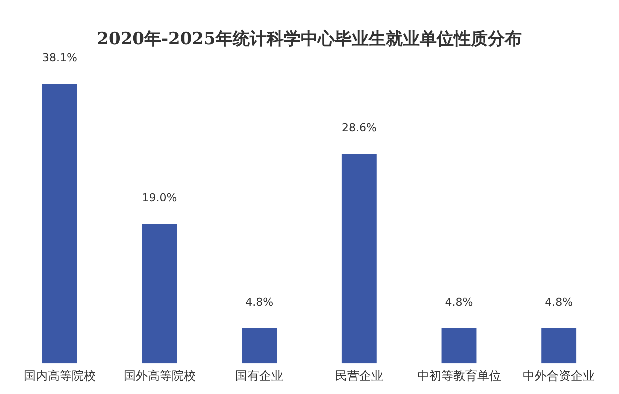  What do you see at coordinates (60, 375) in the screenshot?
I see `x-tick-label: 国内高等院校` at bounding box center [60, 375].